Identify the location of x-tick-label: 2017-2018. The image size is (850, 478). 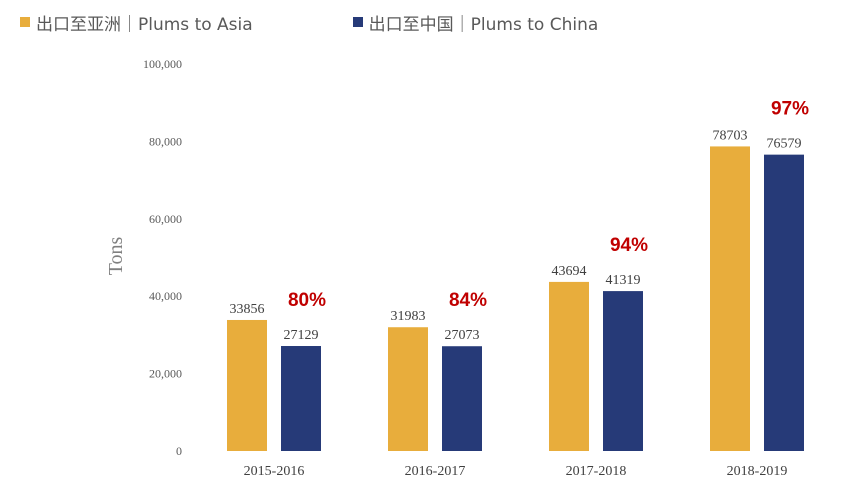
(596, 471).